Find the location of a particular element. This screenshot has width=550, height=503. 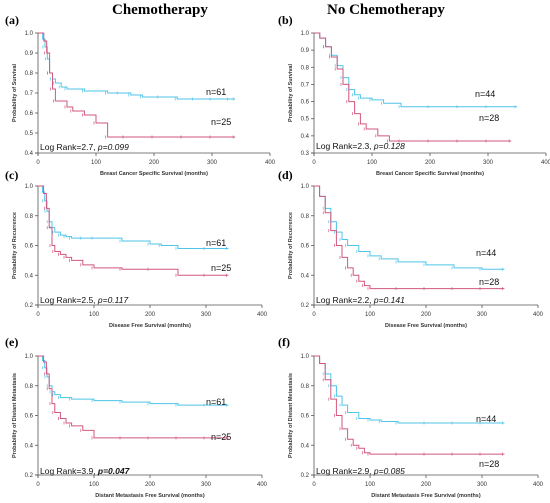

panel-label-d: (d) is located at coordinates (285, 175).